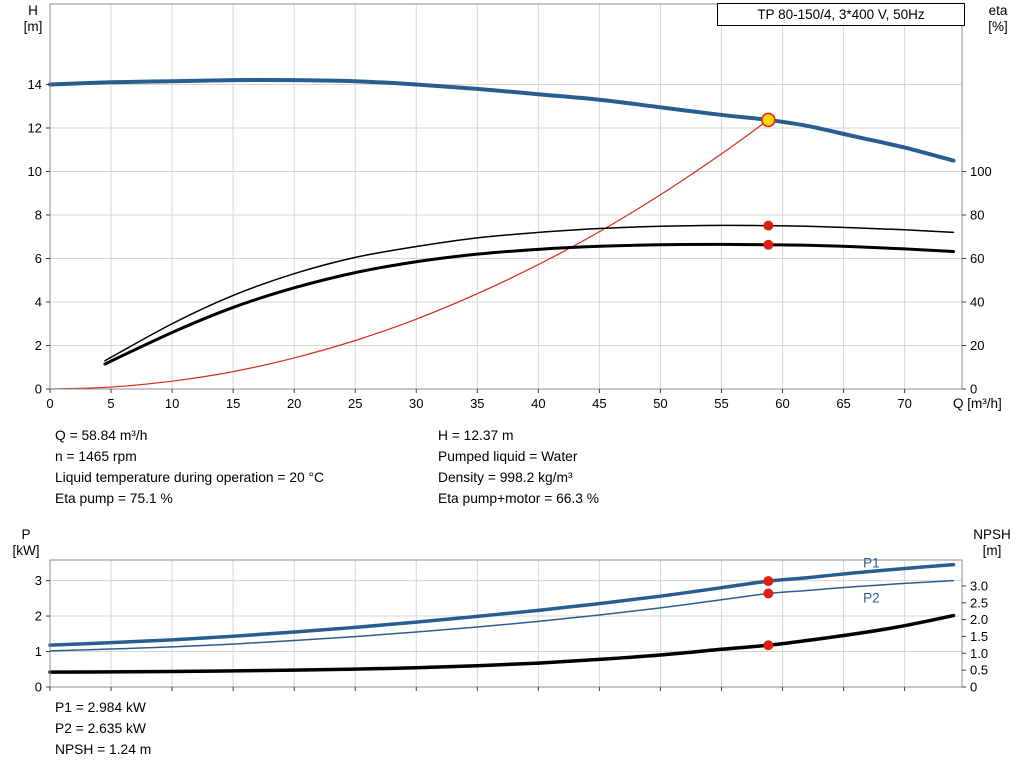 The width and height of the screenshot is (1024, 781). Describe the element at coordinates (992, 550) in the screenshot. I see `npsh-axis-unit: [m]` at that location.